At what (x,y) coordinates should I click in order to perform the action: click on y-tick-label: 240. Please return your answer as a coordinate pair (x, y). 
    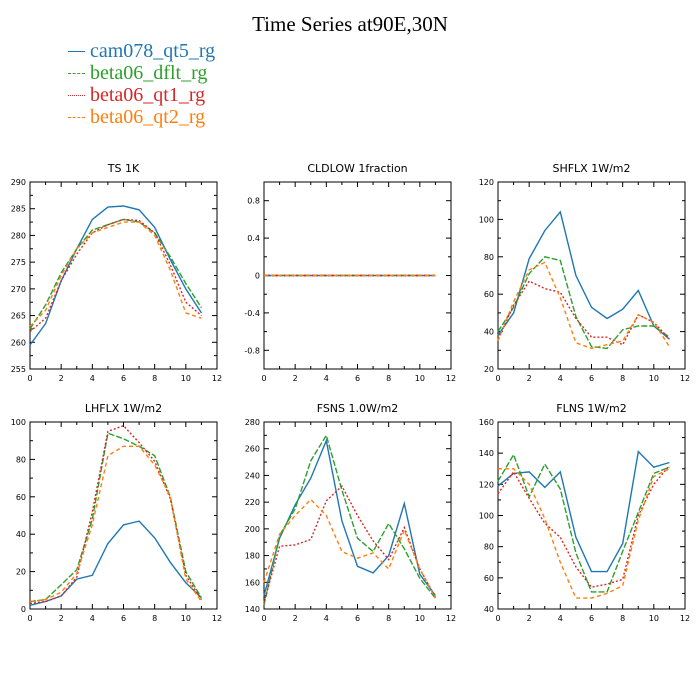
    Looking at the image, I should click on (252, 475).